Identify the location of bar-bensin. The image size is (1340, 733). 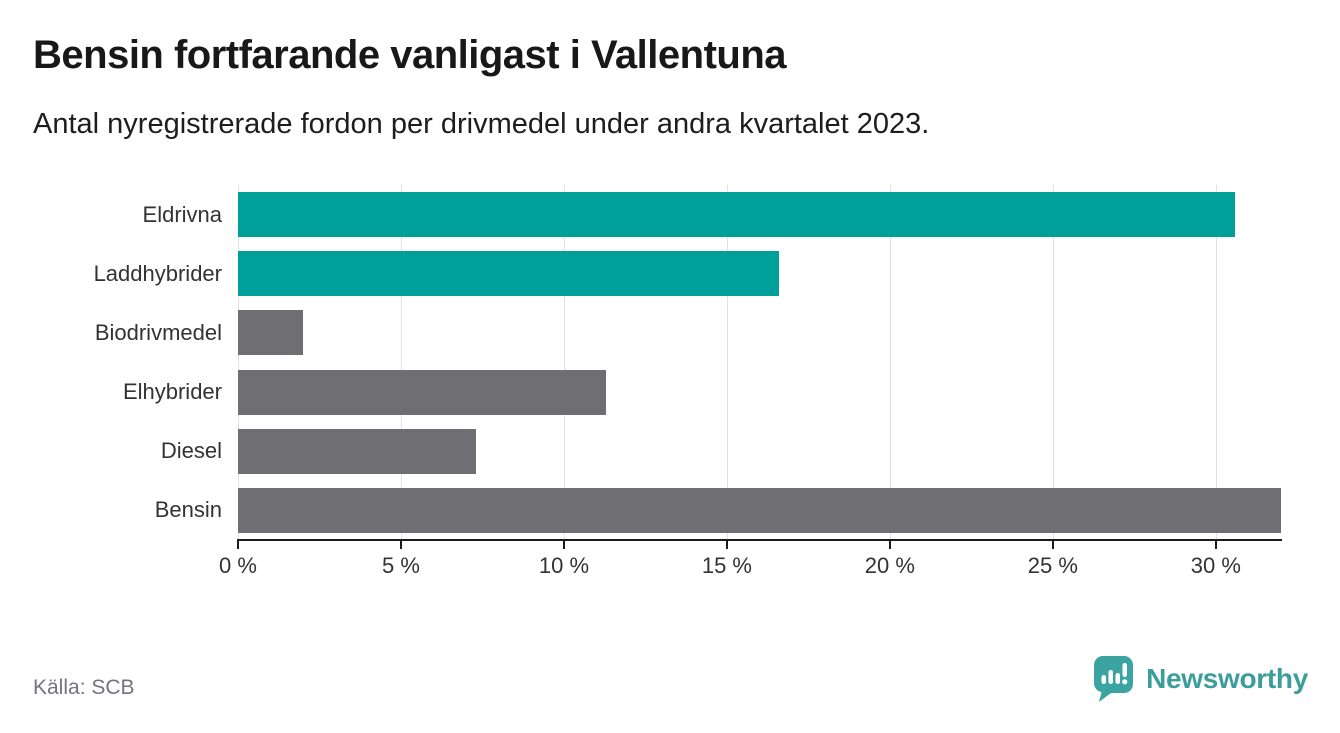
(759, 510).